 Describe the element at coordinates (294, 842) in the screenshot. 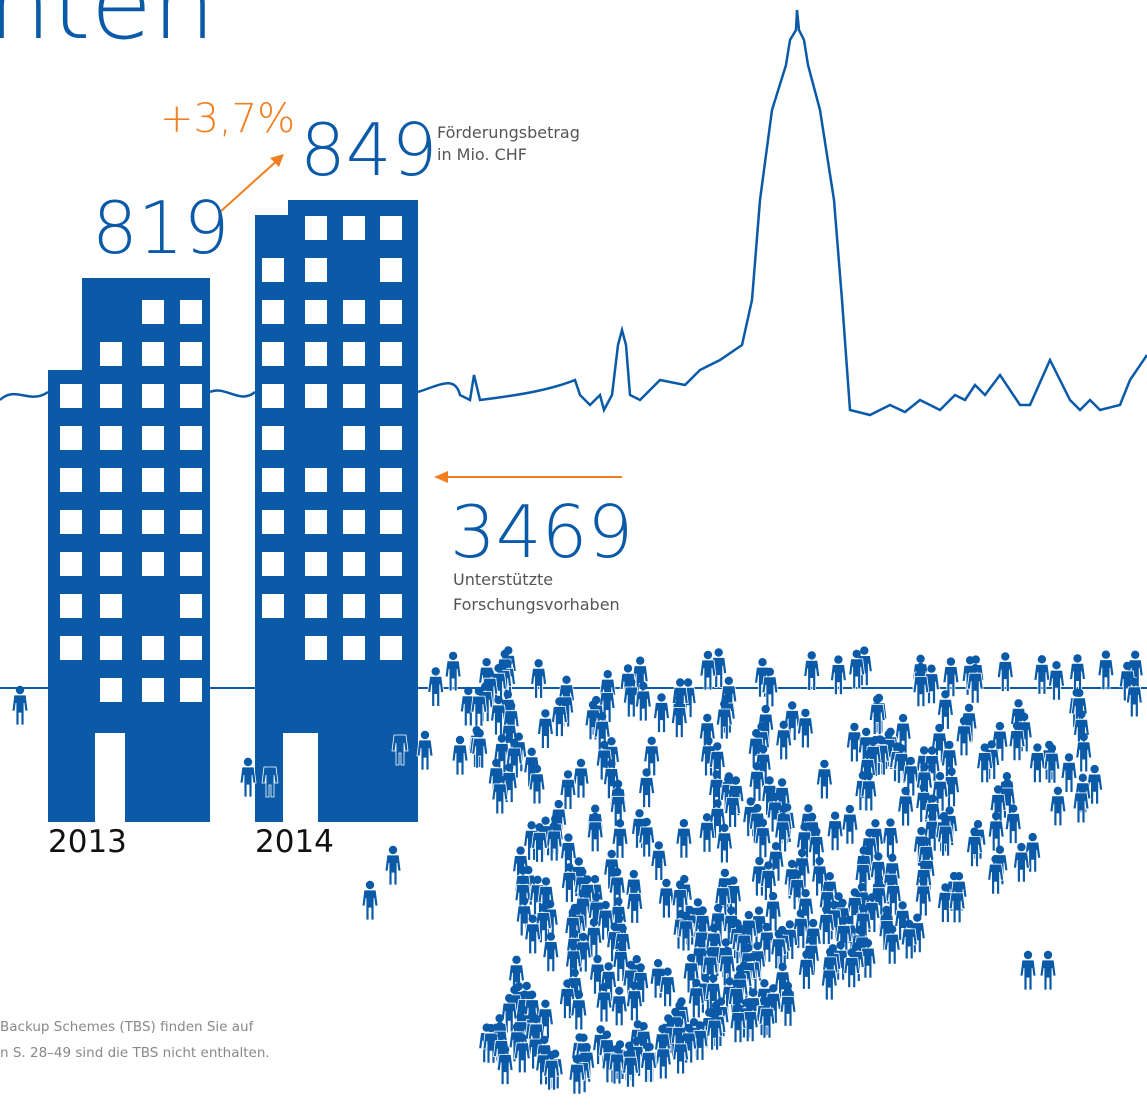

I see `year-label: 2014` at that location.